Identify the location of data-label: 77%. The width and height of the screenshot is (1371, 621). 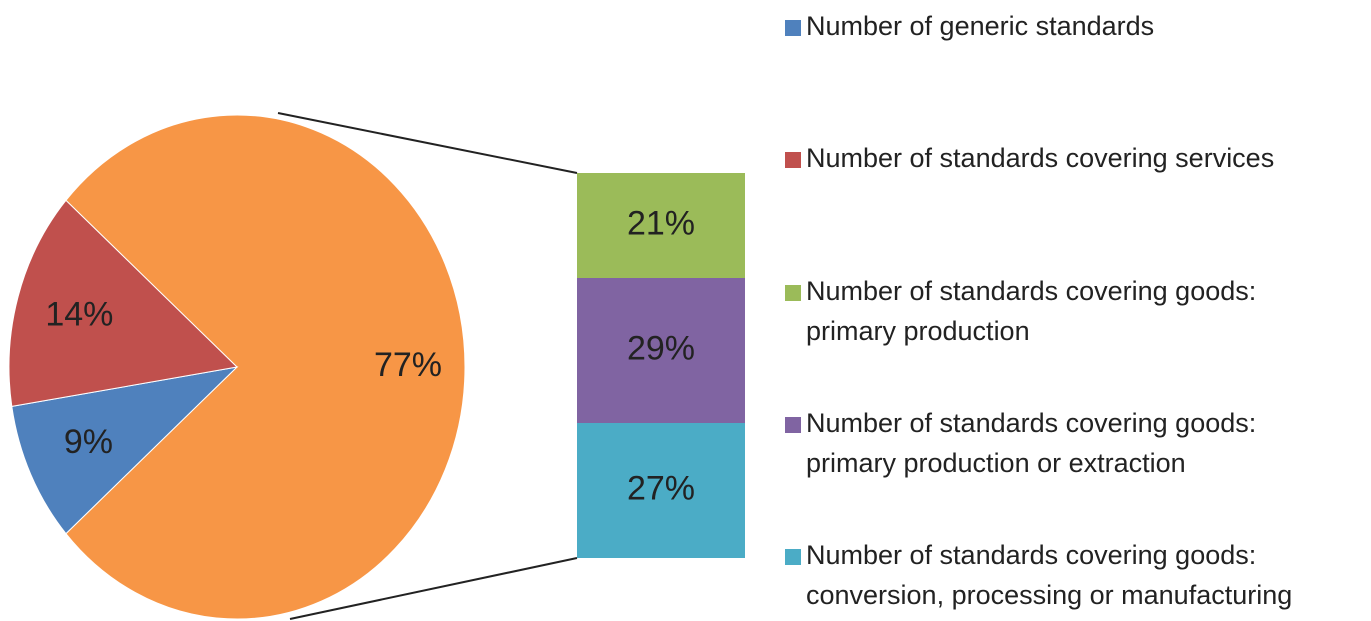
(408, 365).